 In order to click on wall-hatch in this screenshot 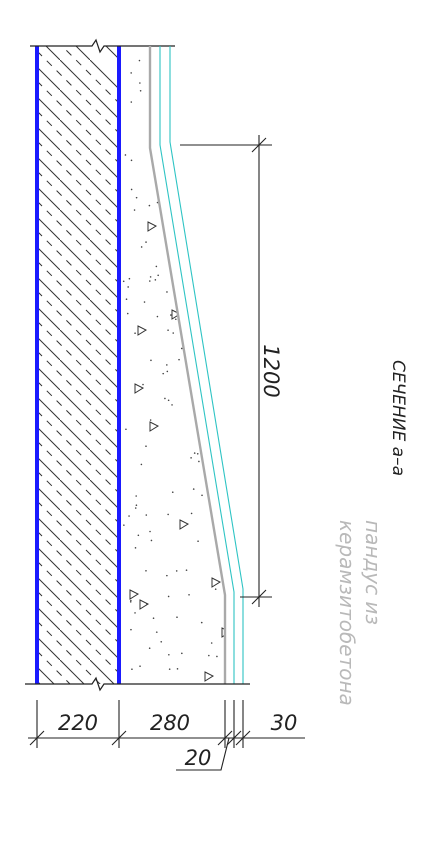, I will do `click(78, 365)`.